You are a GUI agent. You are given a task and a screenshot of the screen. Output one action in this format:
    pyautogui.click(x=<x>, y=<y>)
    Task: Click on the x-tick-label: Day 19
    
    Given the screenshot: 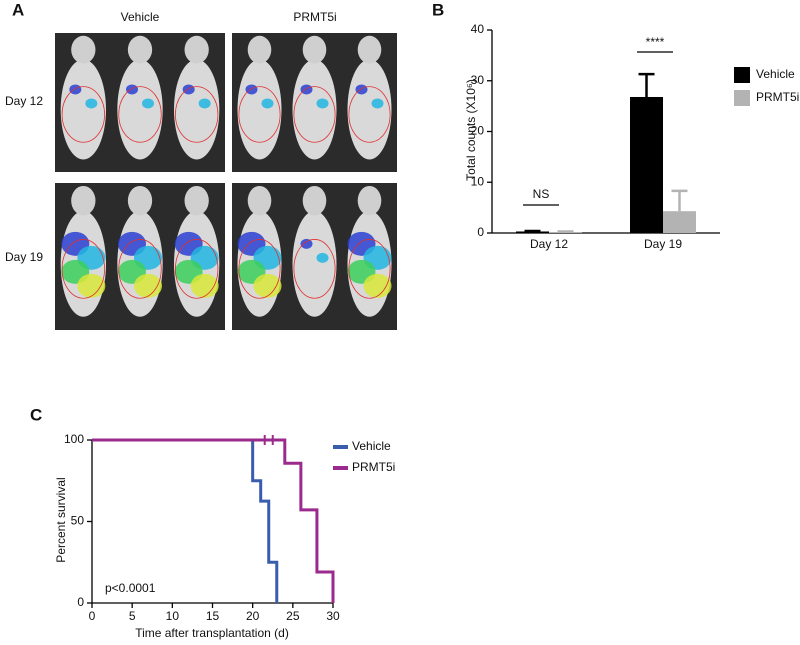 What is the action you would take?
    pyautogui.click(x=663, y=244)
    